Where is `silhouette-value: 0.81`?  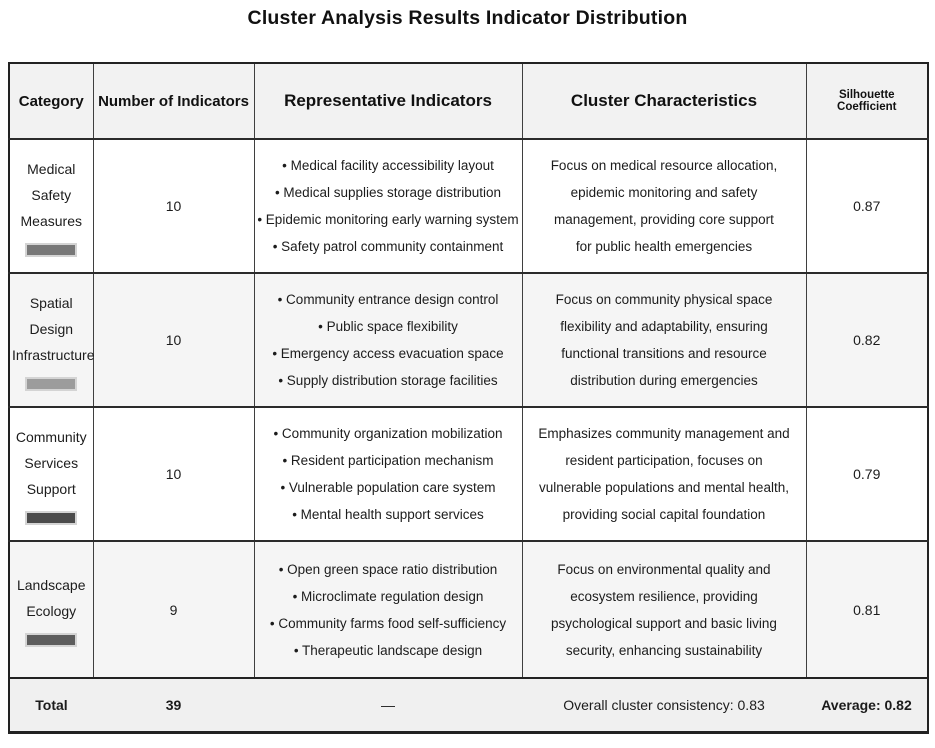 silhouette-value: 0.81 is located at coordinates (867, 609).